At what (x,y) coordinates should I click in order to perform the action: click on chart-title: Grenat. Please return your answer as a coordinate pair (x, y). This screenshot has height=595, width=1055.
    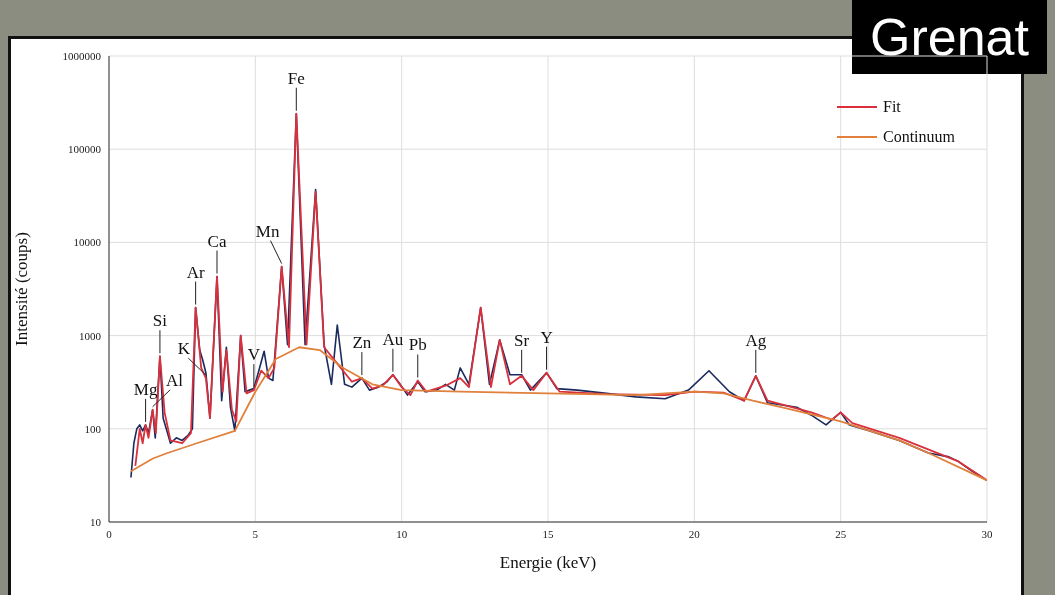
    Looking at the image, I should click on (949, 37).